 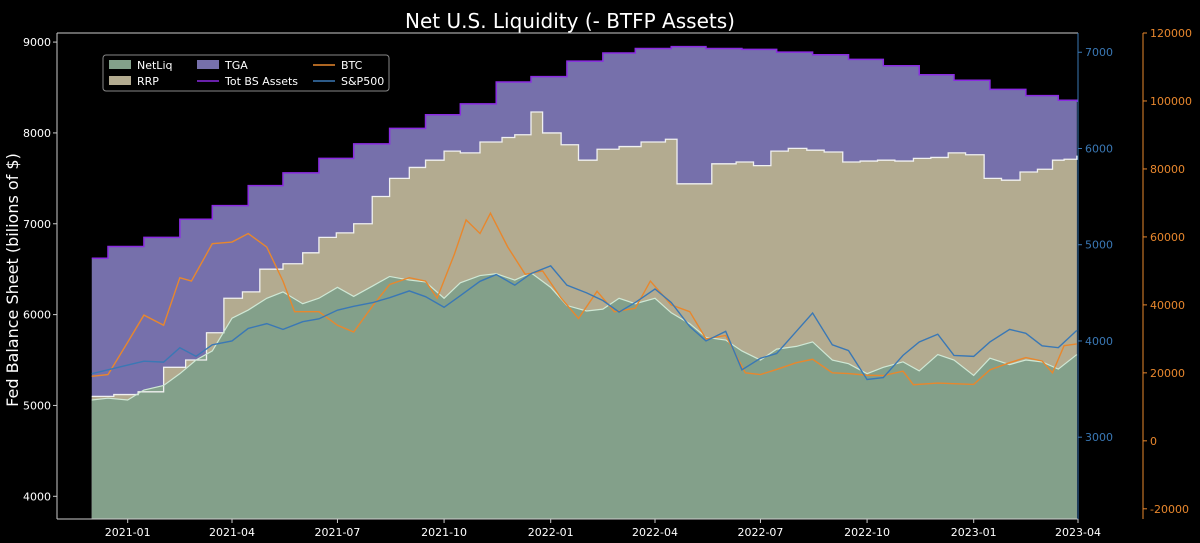 I want to click on y-right1-tick-label: 3000, so click(x=1099, y=437).